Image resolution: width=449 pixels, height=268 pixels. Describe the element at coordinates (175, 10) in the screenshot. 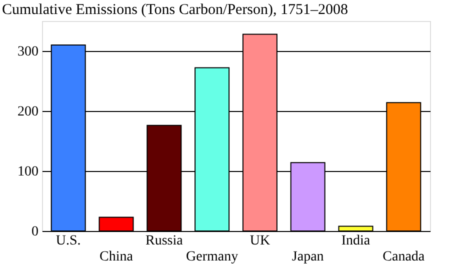

I see `chart-title: Cumulative Emissions (Tons Carbon/Person), 1751–2008` at that location.